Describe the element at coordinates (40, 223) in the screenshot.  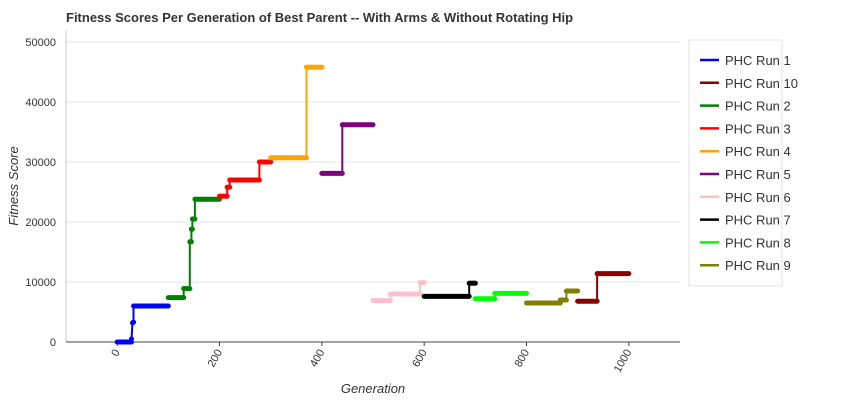
I see `y-tick-label: 20000` at that location.